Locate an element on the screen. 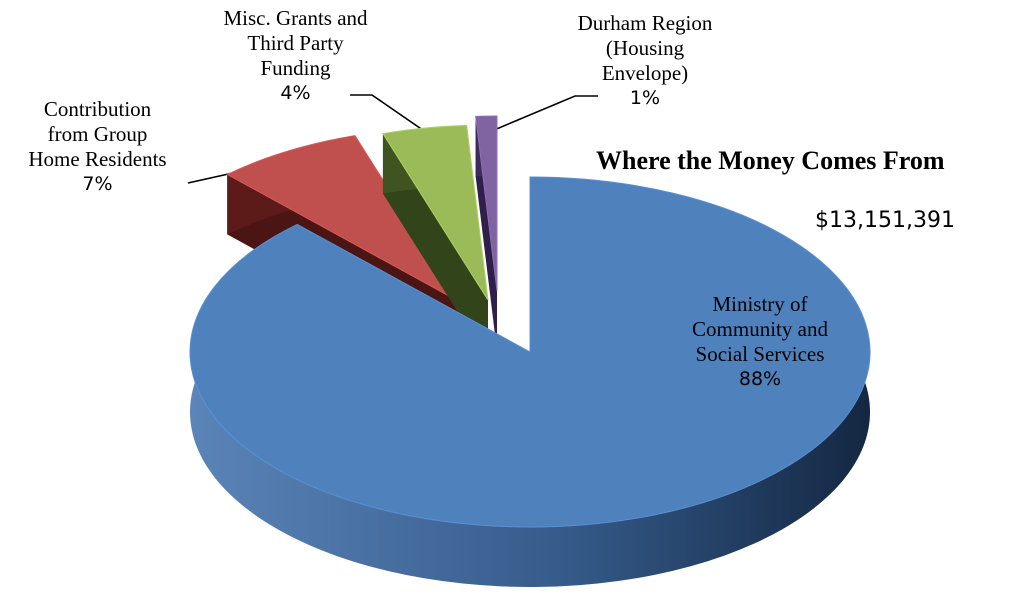  slice-durham-region is located at coordinates (486, 233).